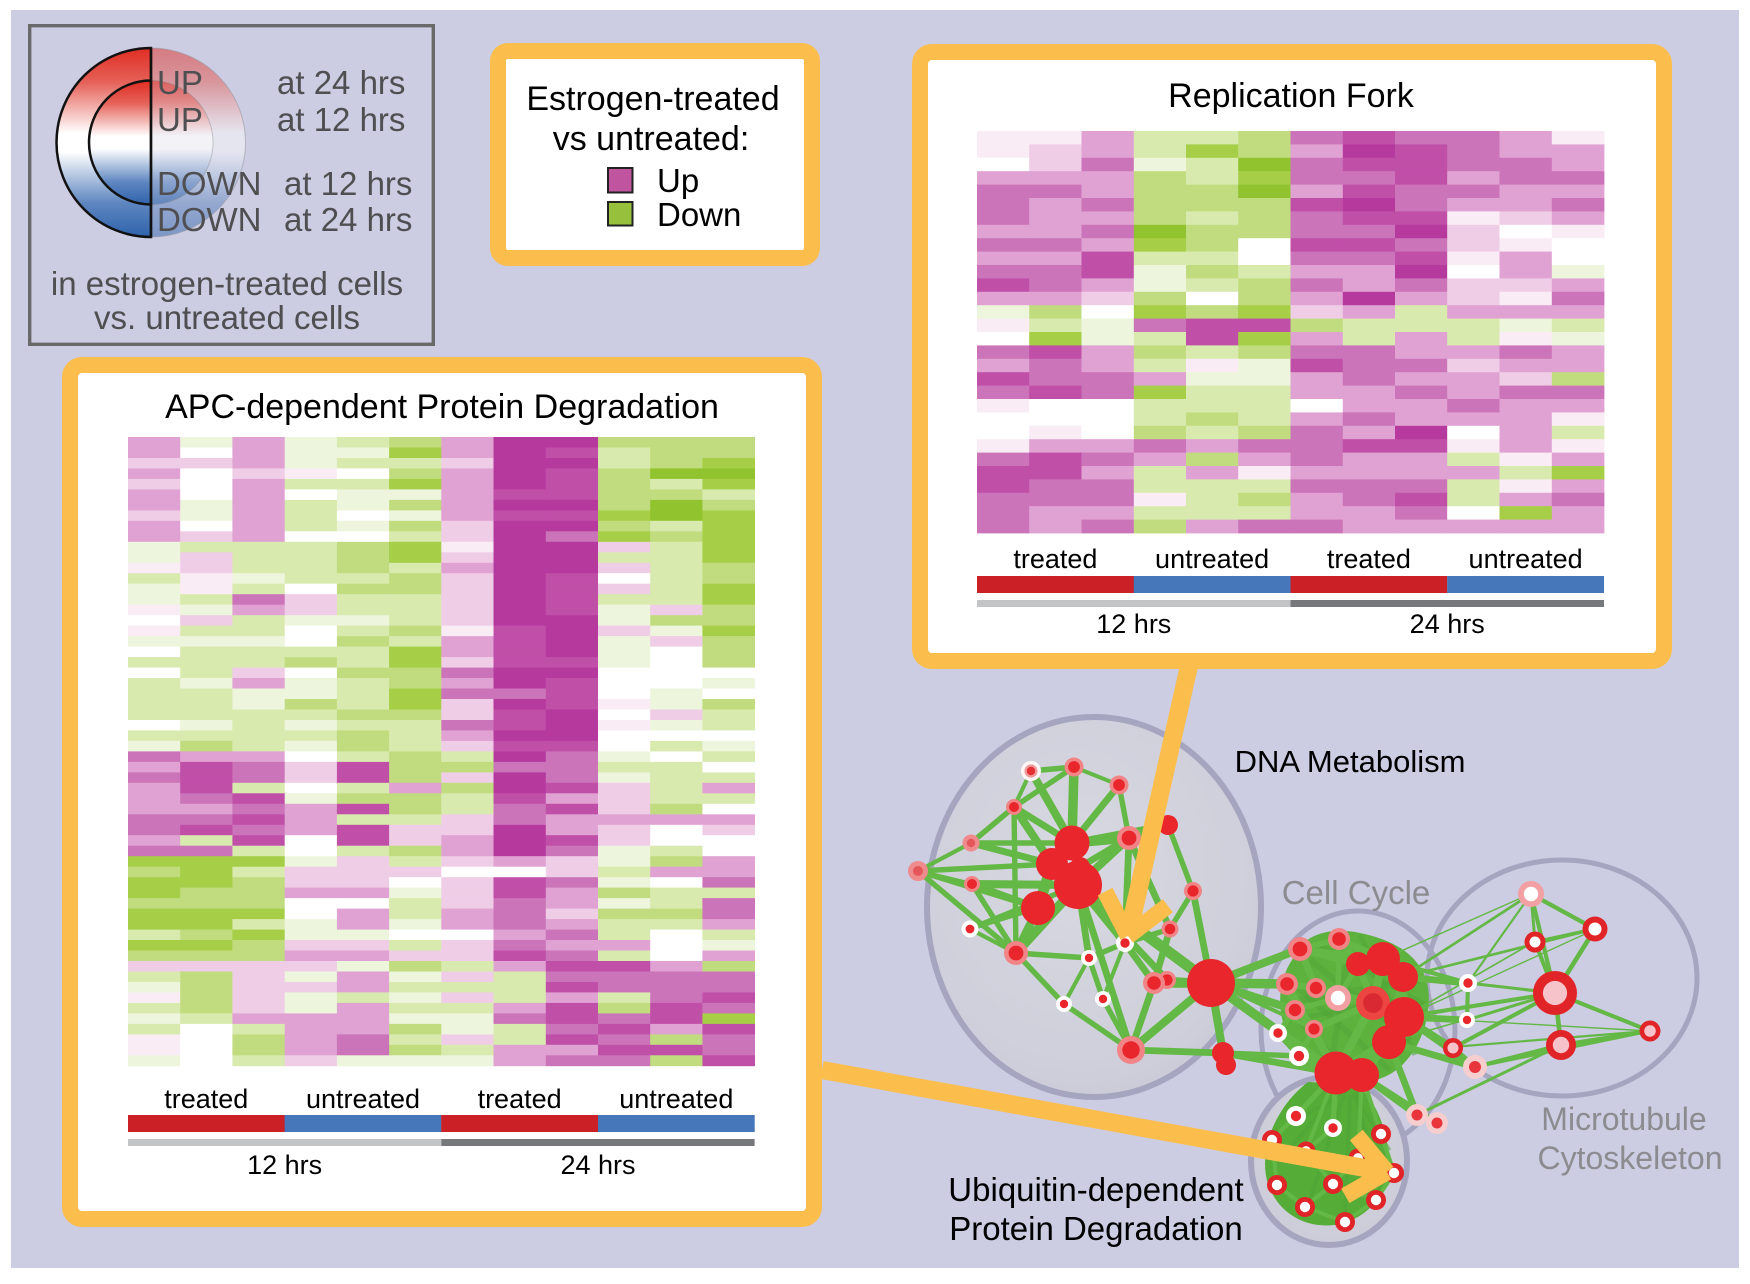  I want to click on svg-text: Ubiquitin-dependent, so click(1095, 1189).